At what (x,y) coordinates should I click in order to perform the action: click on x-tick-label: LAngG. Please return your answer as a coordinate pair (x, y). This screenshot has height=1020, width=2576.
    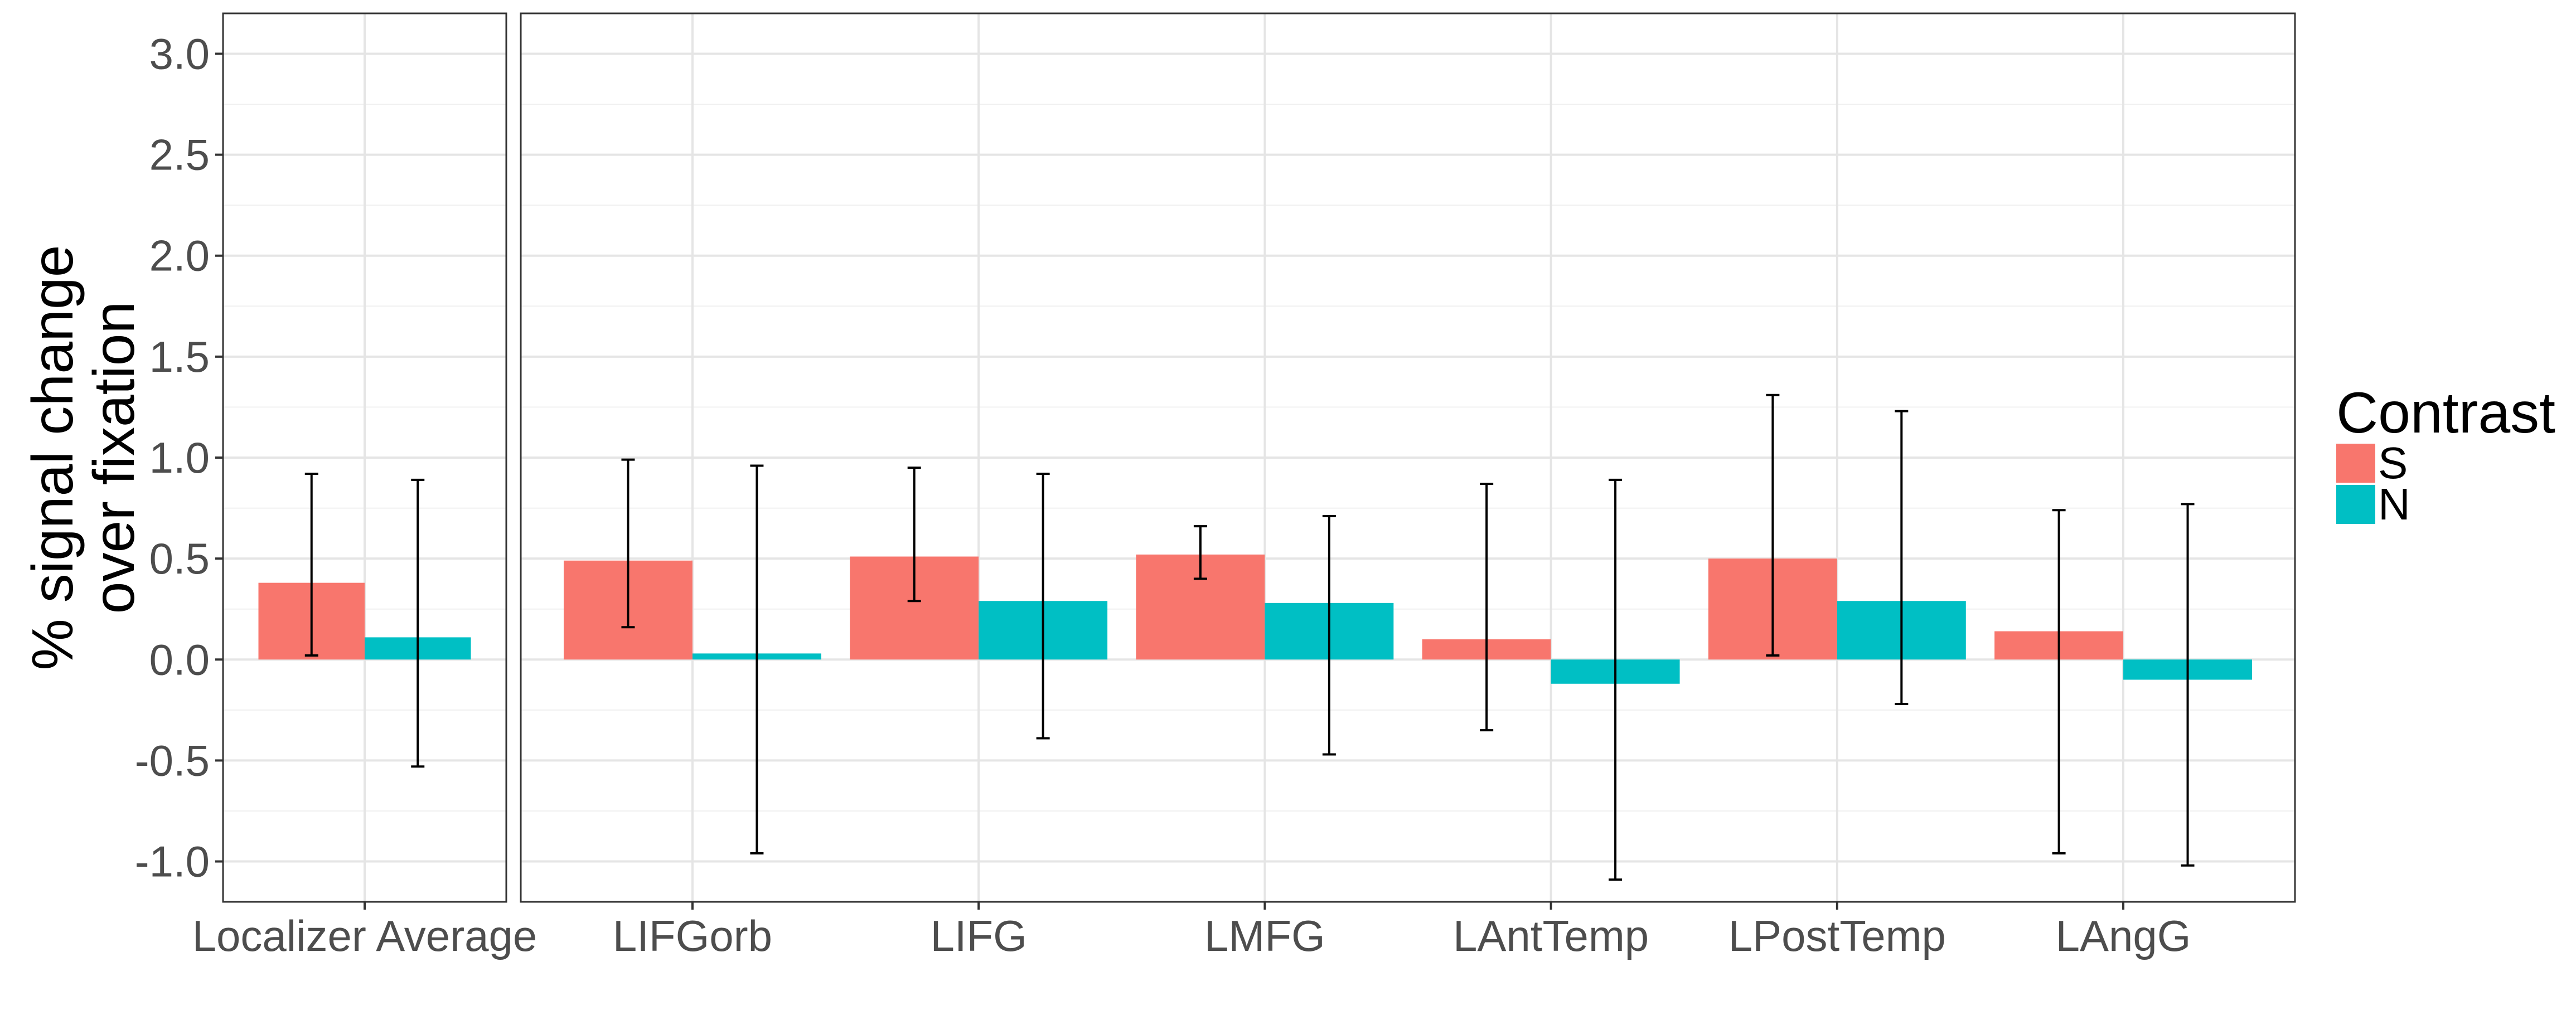
    Looking at the image, I should click on (2123, 935).